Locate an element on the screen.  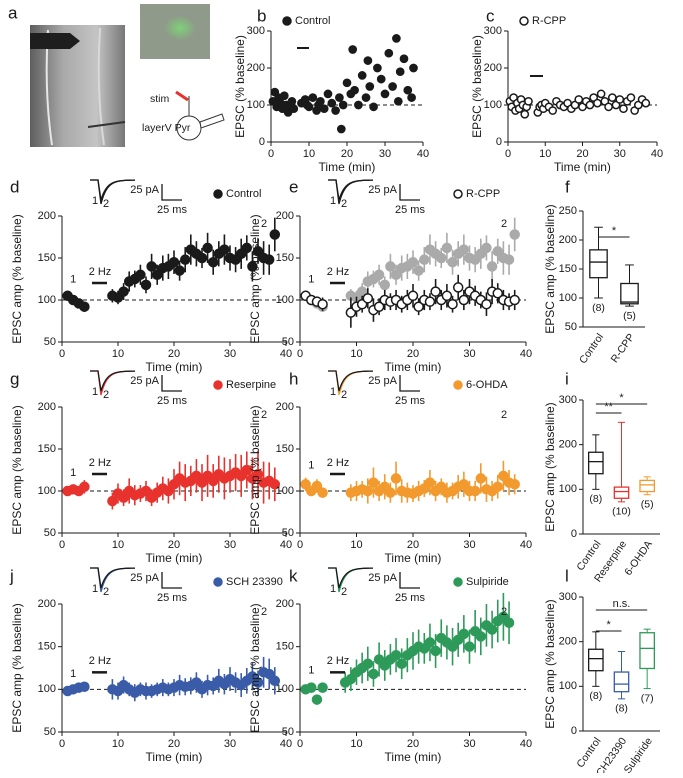
x-tick-label: 20 is located at coordinates (174, 545).